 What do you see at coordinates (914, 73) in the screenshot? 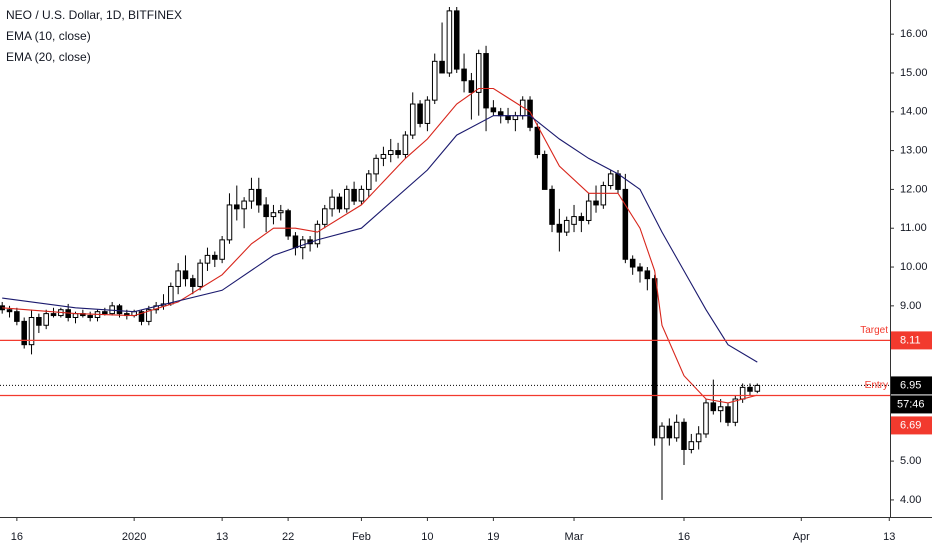
I see `y-tick-label: 15.00` at bounding box center [914, 73].